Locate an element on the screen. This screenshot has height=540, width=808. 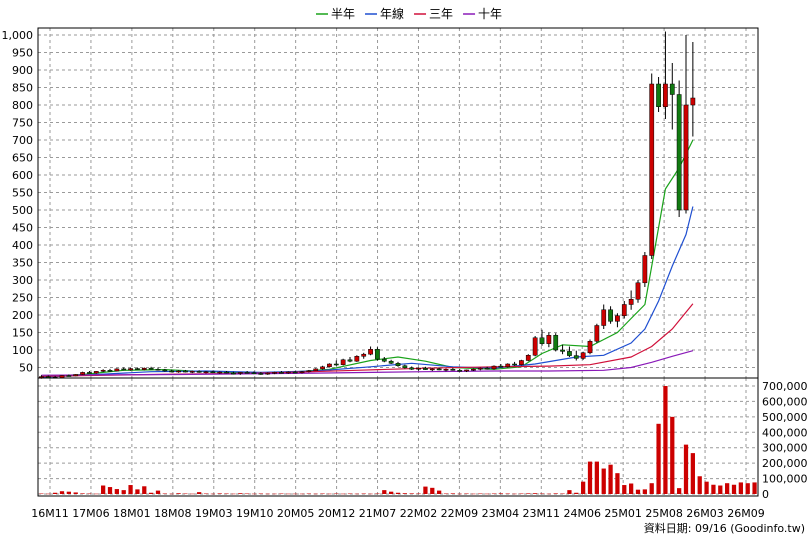
volume-y-tick-label: 500,000 is located at coordinates (785, 417).